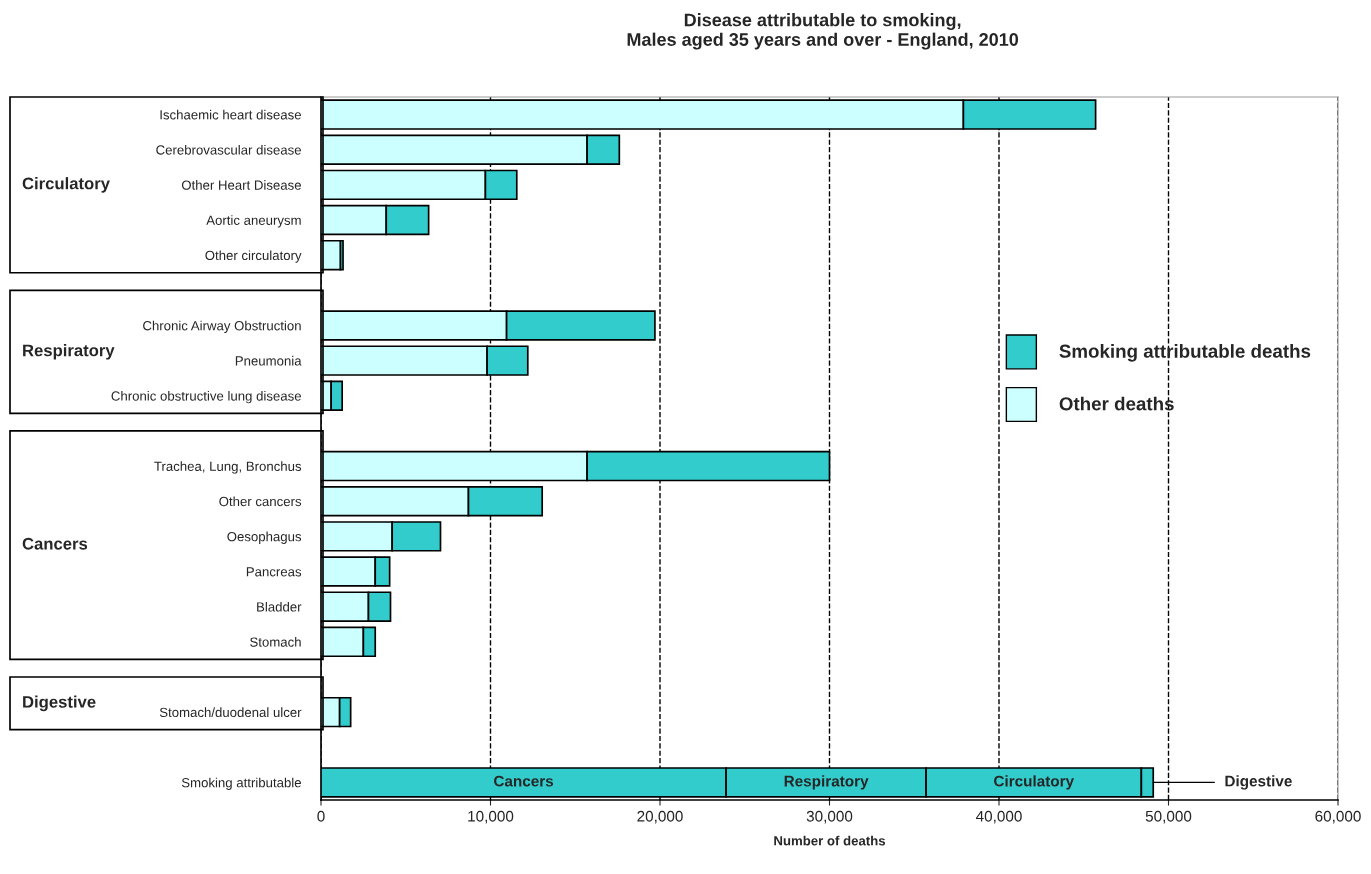 The image size is (1371, 874). I want to click on text: Cancers, so click(55, 543).